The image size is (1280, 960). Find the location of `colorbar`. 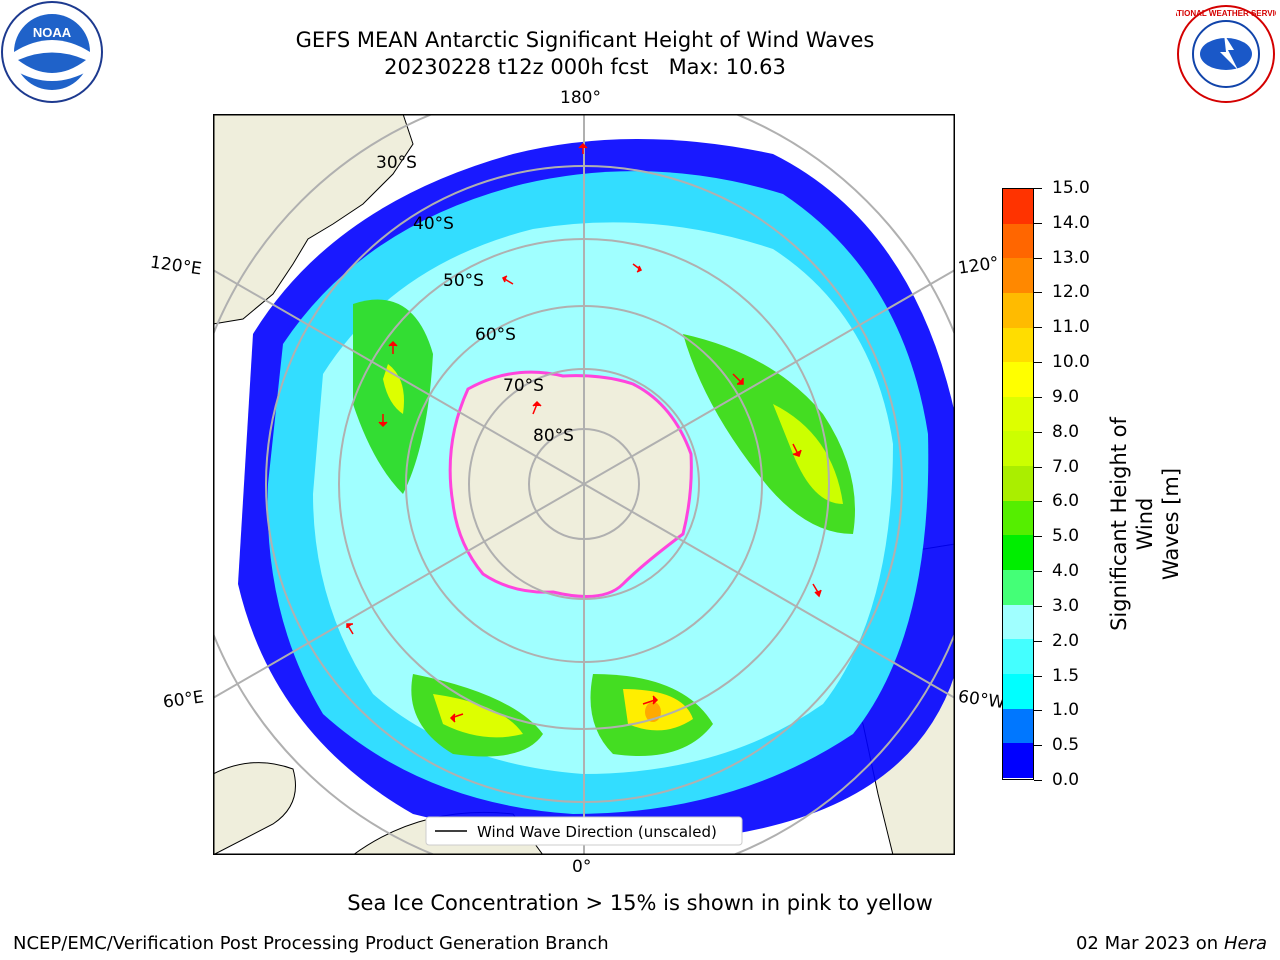

colorbar is located at coordinates (1018, 484).